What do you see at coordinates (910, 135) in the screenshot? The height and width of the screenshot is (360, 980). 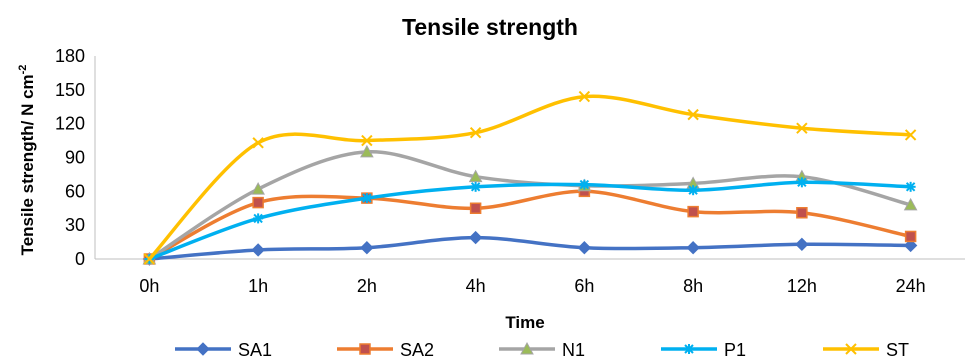 I see `data-point-st-24h` at bounding box center [910, 135].